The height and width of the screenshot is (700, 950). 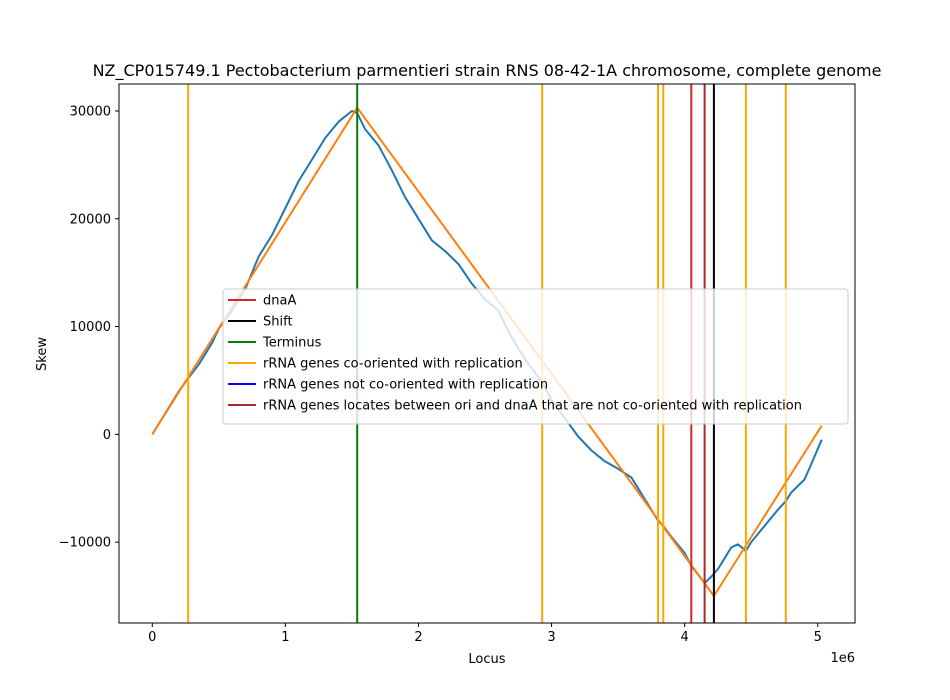 What do you see at coordinates (152, 637) in the screenshot?
I see `x-tick-label: 0` at bounding box center [152, 637].